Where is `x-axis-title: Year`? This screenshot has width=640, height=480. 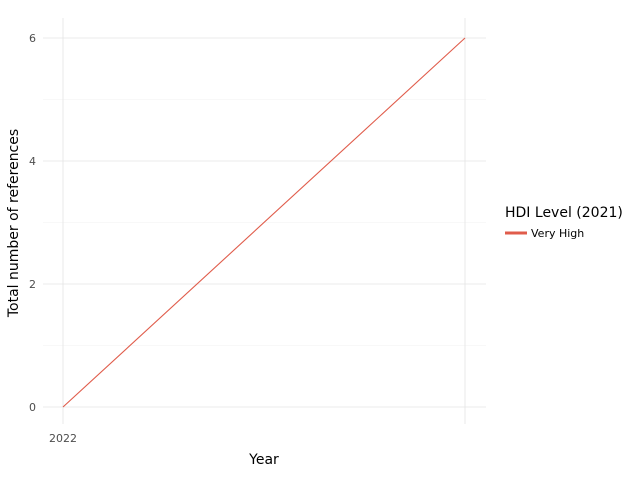
x-axis-title: Year is located at coordinates (263, 460).